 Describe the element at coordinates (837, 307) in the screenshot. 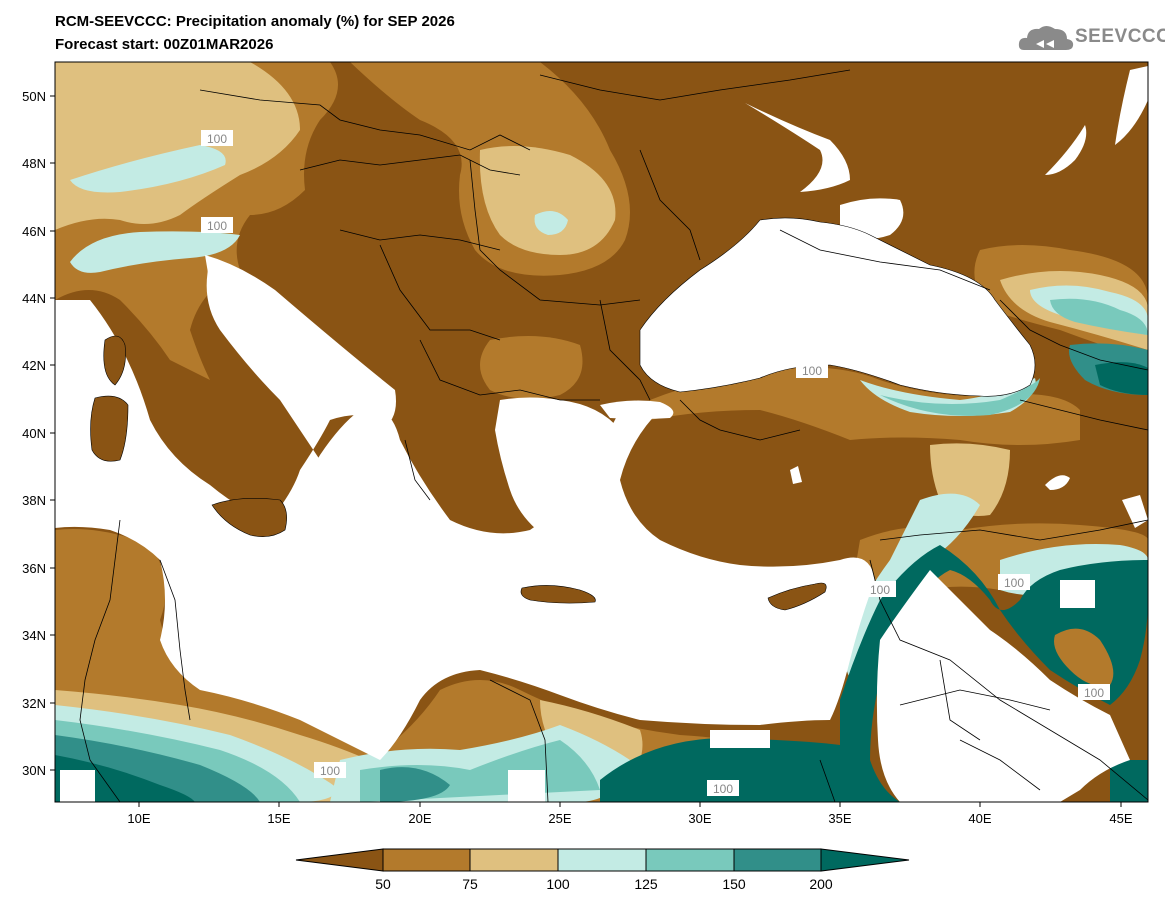

I see `black-sea` at that location.